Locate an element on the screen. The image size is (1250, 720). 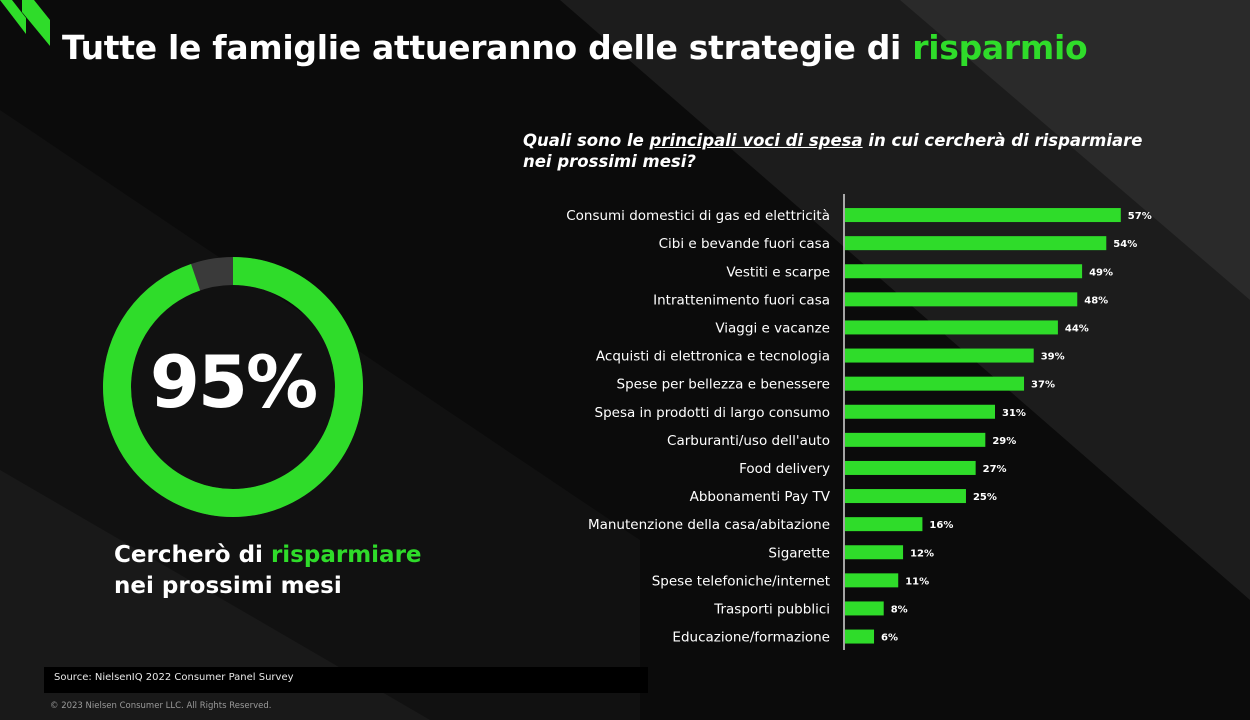
kpi-caption-highlight: risparmiare is located at coordinates (346, 555).